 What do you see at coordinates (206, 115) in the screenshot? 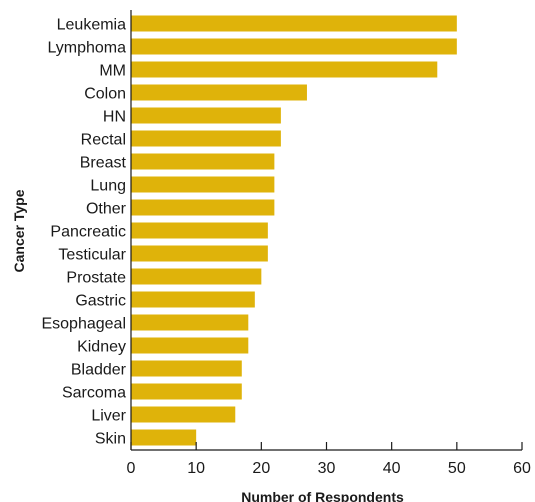
I see `bar-hn` at bounding box center [206, 115].